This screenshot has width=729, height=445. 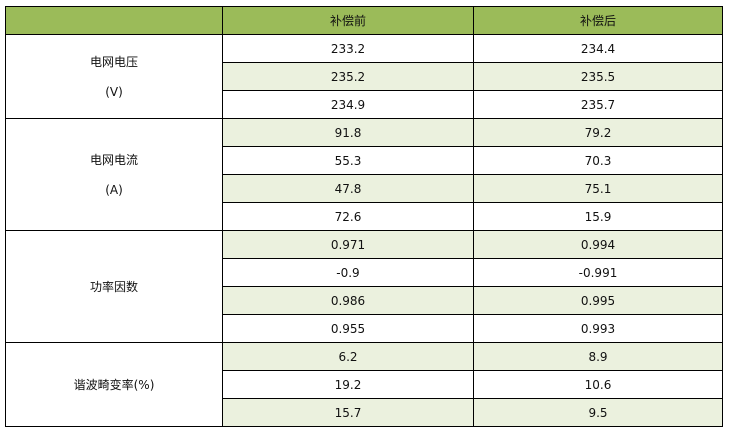 What do you see at coordinates (348, 216) in the screenshot?
I see `value-before: 72.6` at bounding box center [348, 216].